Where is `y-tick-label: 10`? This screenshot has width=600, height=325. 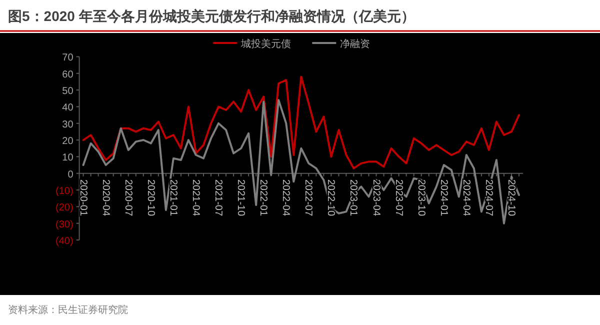 y-tick-label: 10 is located at coordinates (68, 158).